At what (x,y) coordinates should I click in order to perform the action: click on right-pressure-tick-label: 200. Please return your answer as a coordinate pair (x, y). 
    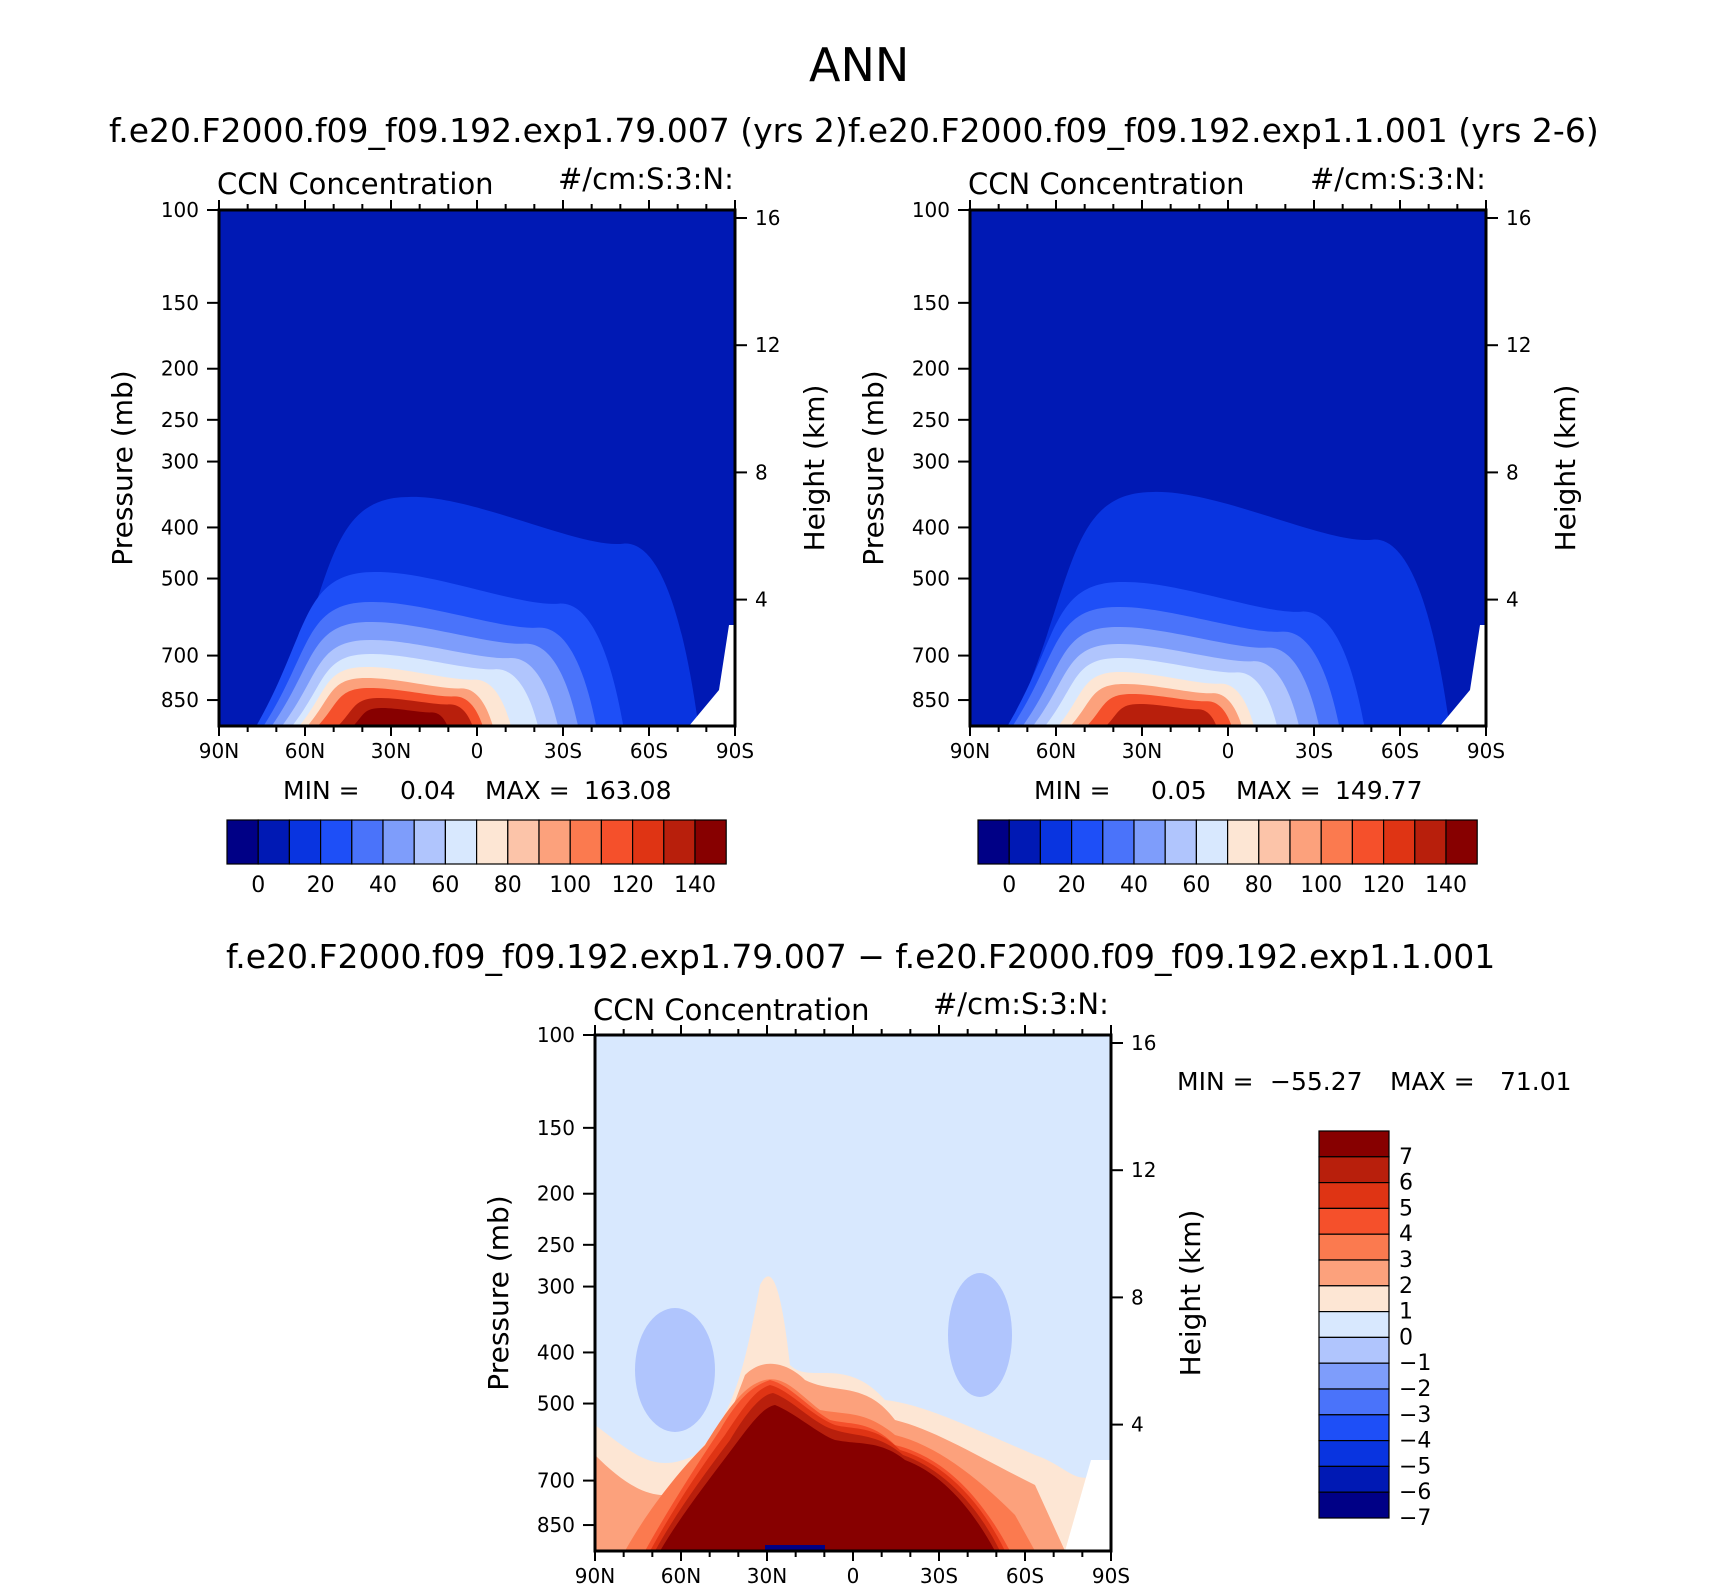
    Looking at the image, I should click on (931, 369).